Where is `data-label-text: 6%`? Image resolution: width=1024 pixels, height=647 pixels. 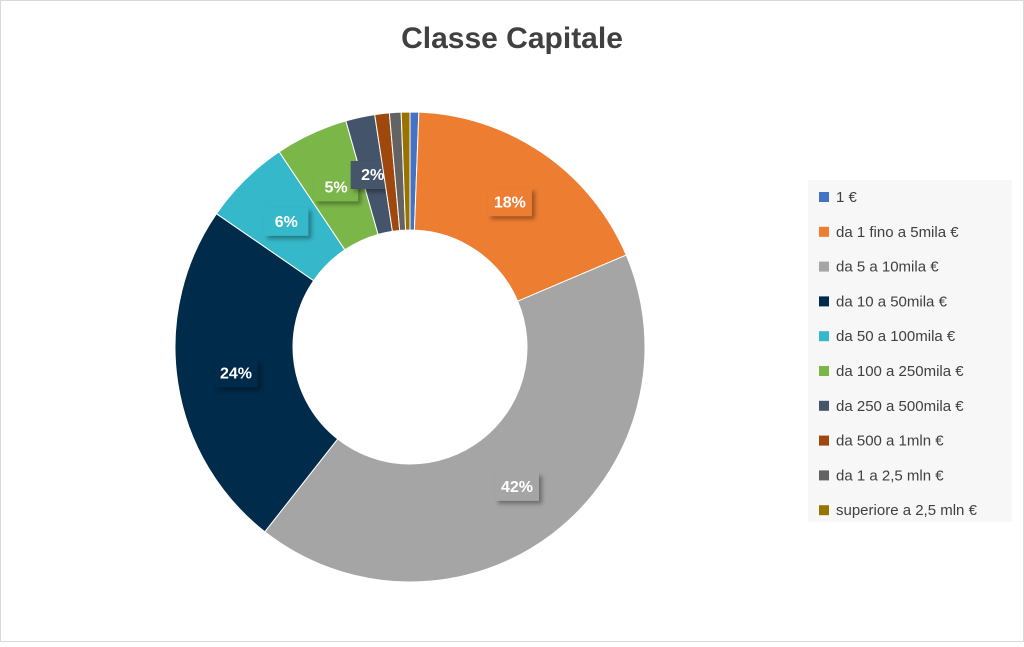 data-label-text: 6% is located at coordinates (286, 222).